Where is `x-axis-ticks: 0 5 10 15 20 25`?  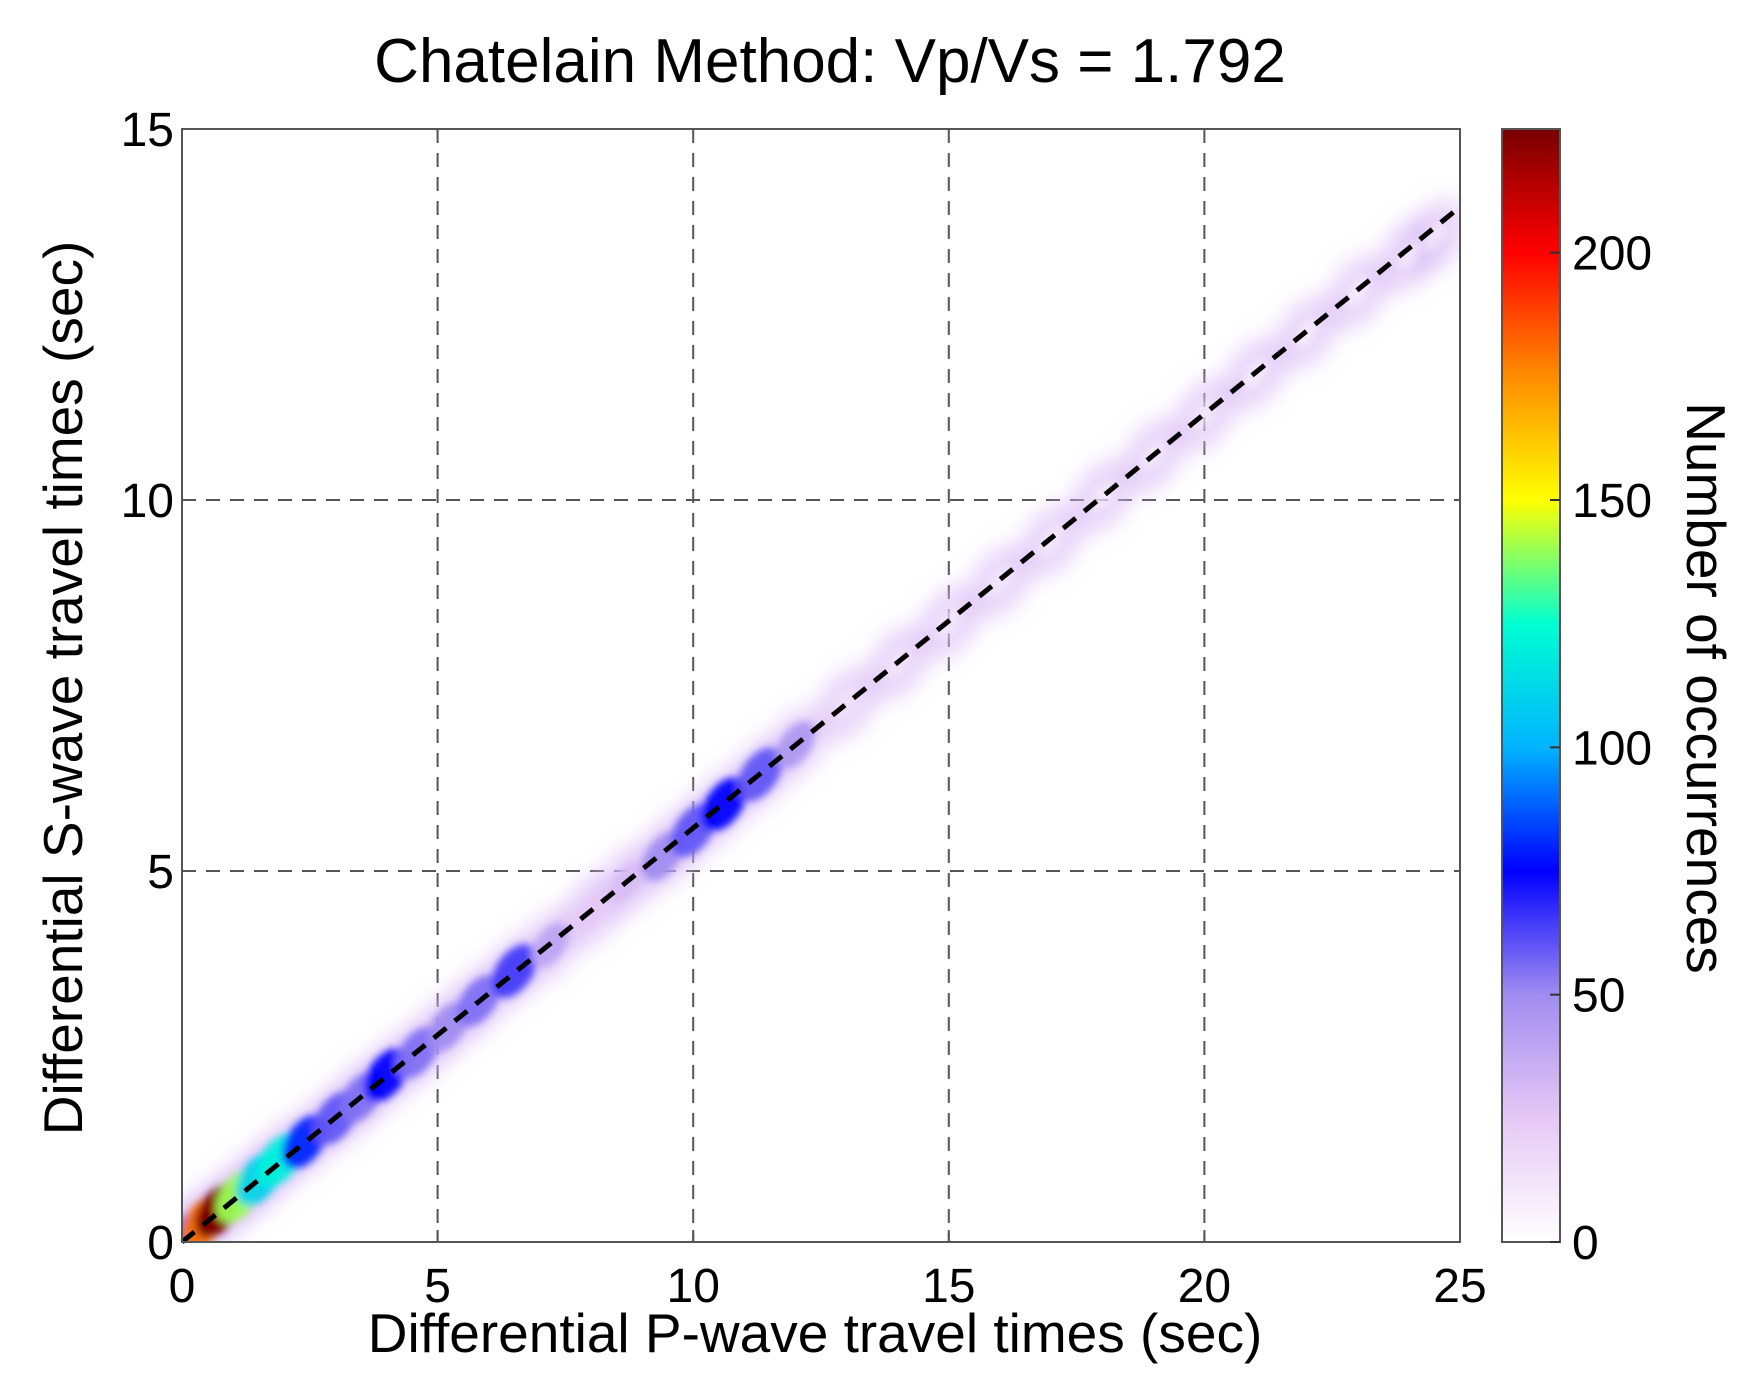 x-axis-ticks: 0 5 10 15 20 25 is located at coordinates (828, 1271).